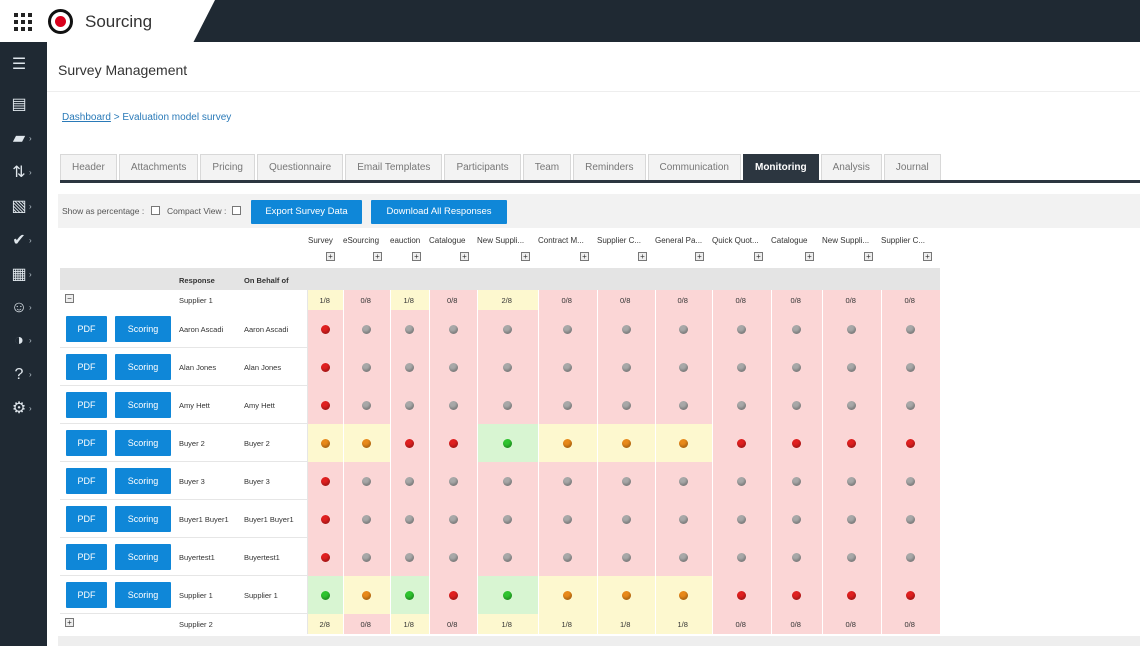 The height and width of the screenshot is (646, 1140). I want to click on sidebar-item-user: ☺ ›, so click(24, 308).